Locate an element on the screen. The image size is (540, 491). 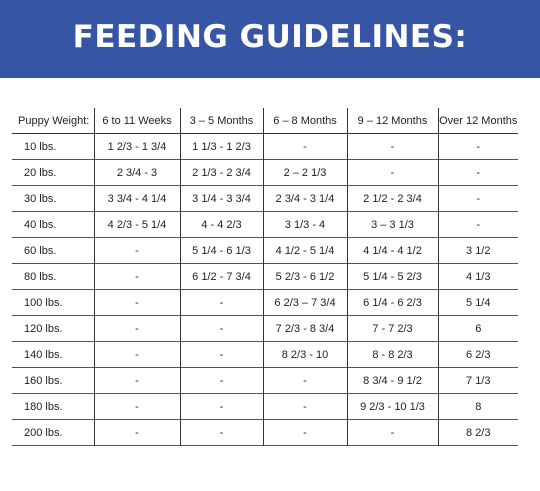
amount-cell: 2 1/3 - 2 3/4 is located at coordinates (222, 172).